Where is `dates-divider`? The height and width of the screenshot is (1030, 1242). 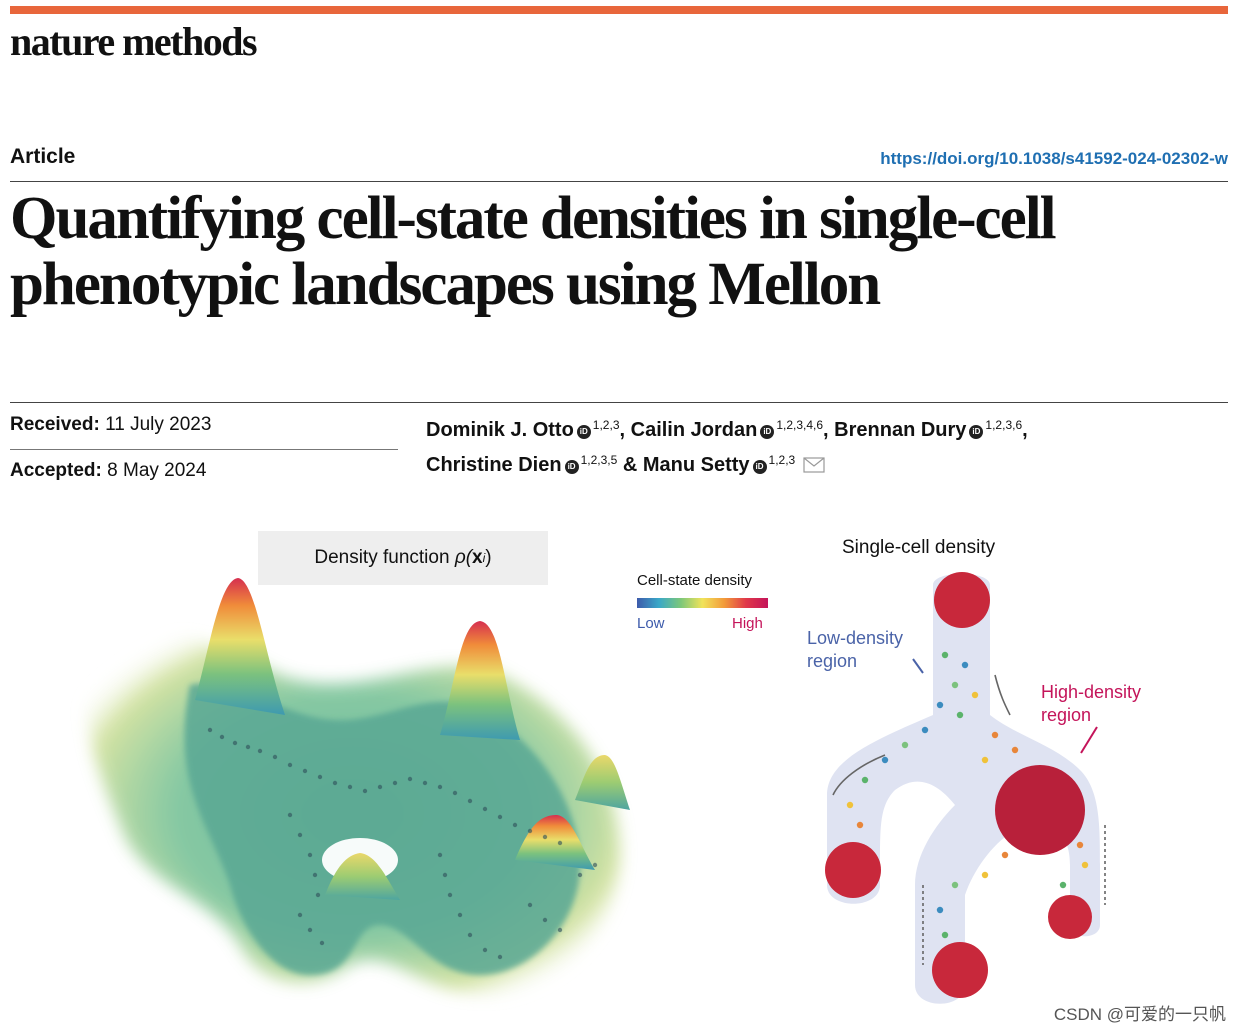 dates-divider is located at coordinates (204, 449).